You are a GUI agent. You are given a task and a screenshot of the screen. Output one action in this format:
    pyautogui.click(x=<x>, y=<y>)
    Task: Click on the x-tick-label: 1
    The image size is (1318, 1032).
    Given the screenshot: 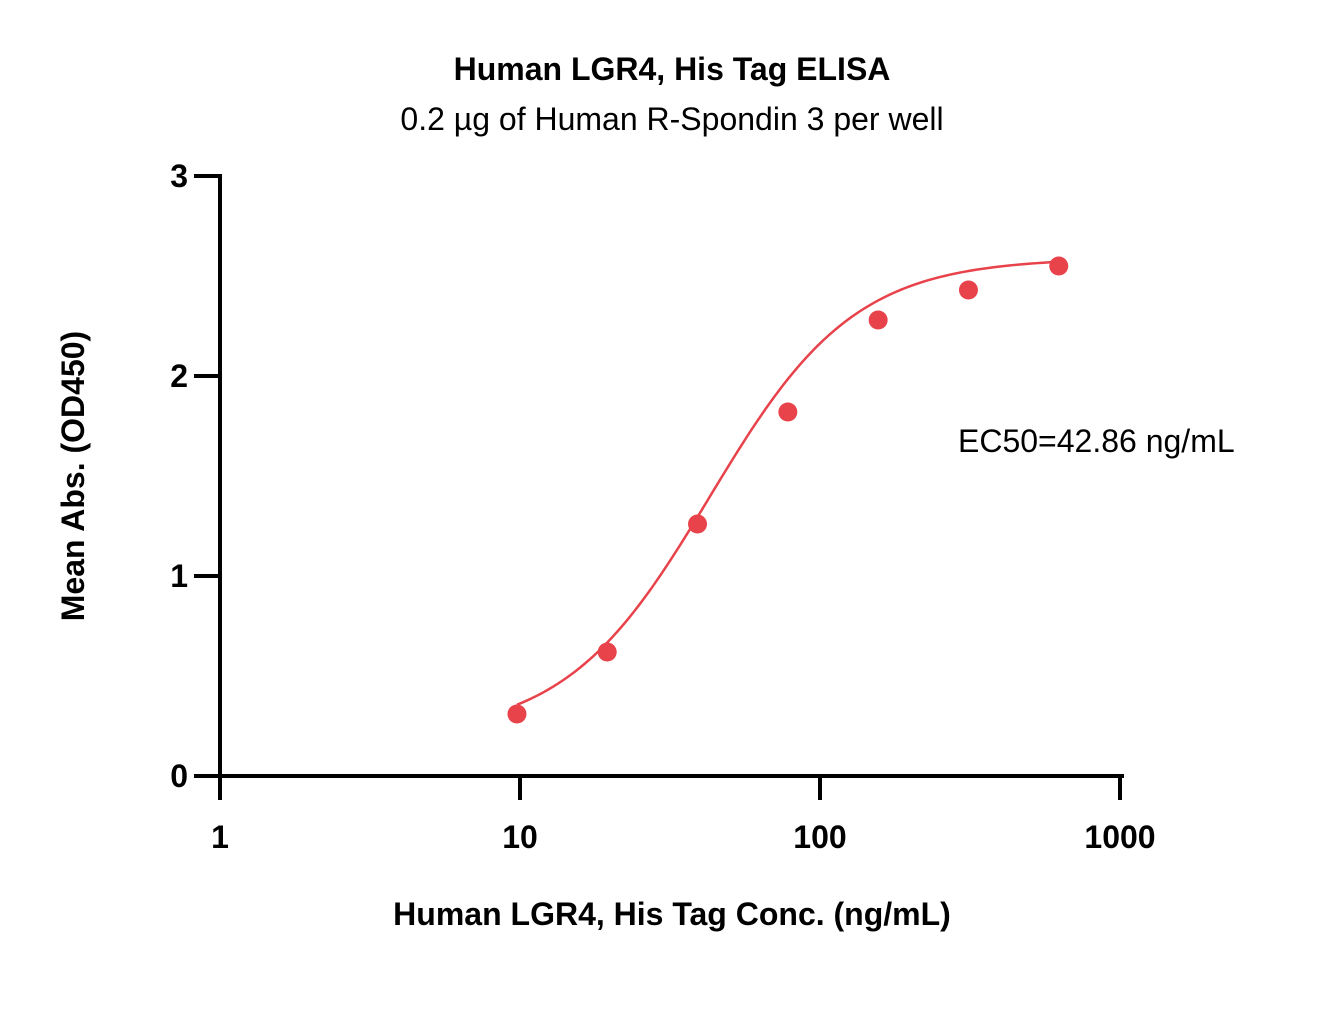 What is the action you would take?
    pyautogui.click(x=220, y=837)
    